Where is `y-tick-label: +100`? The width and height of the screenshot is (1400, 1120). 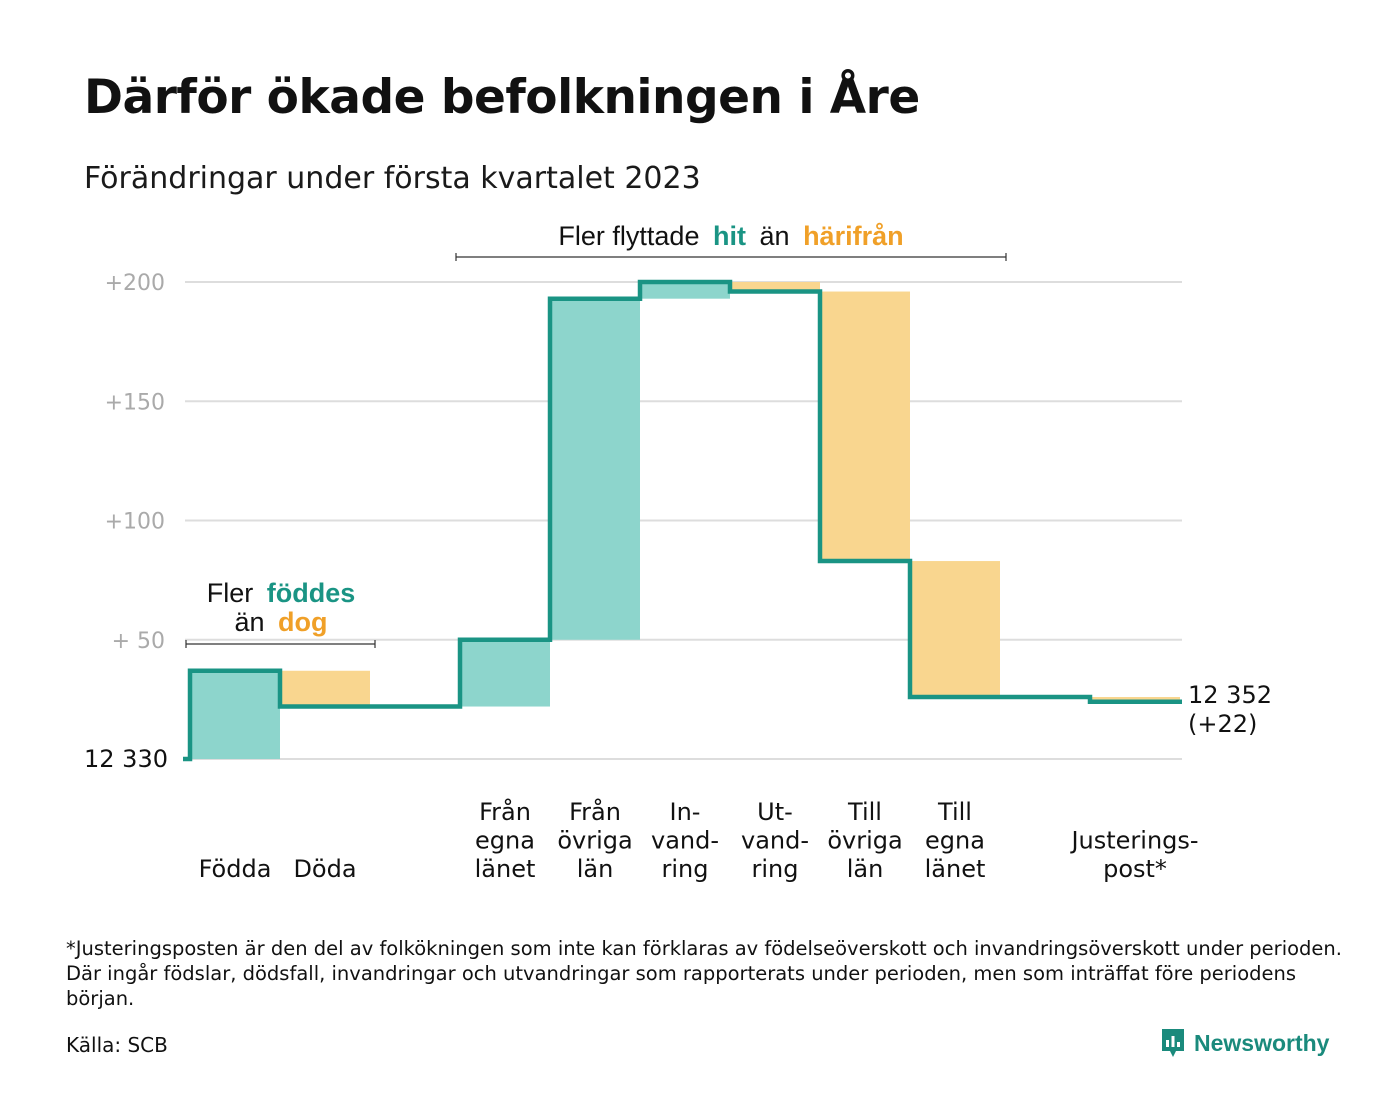
y-tick-label: +100 is located at coordinates (135, 522).